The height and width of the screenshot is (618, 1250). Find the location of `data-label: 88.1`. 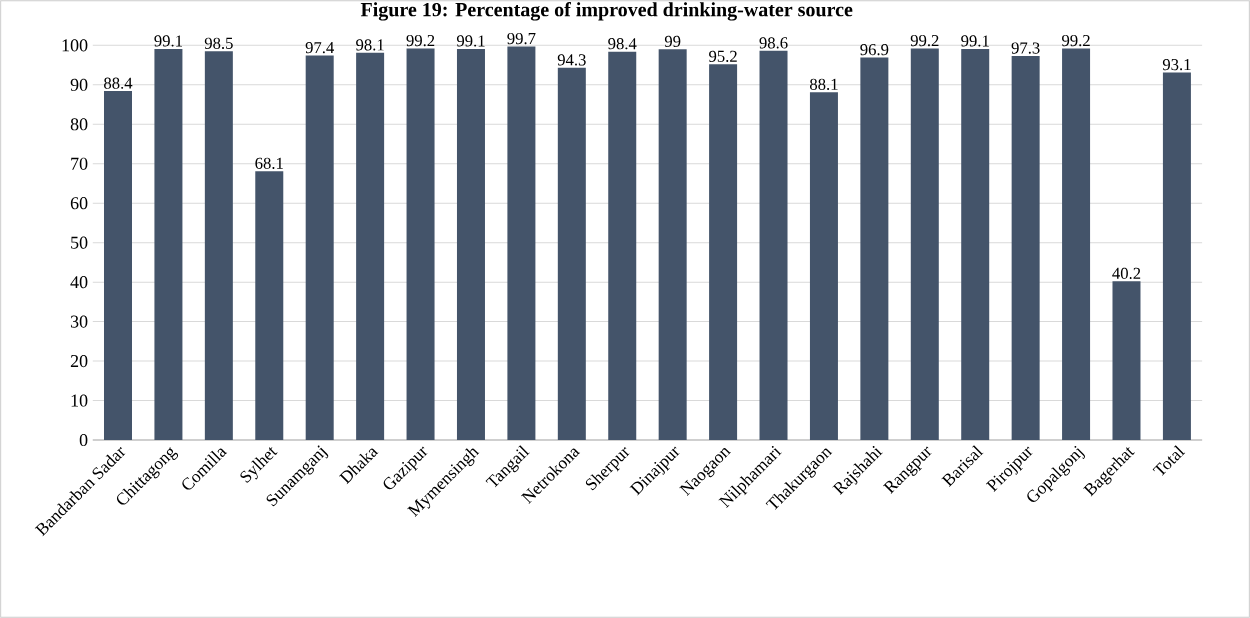

data-label: 88.1 is located at coordinates (823, 84).